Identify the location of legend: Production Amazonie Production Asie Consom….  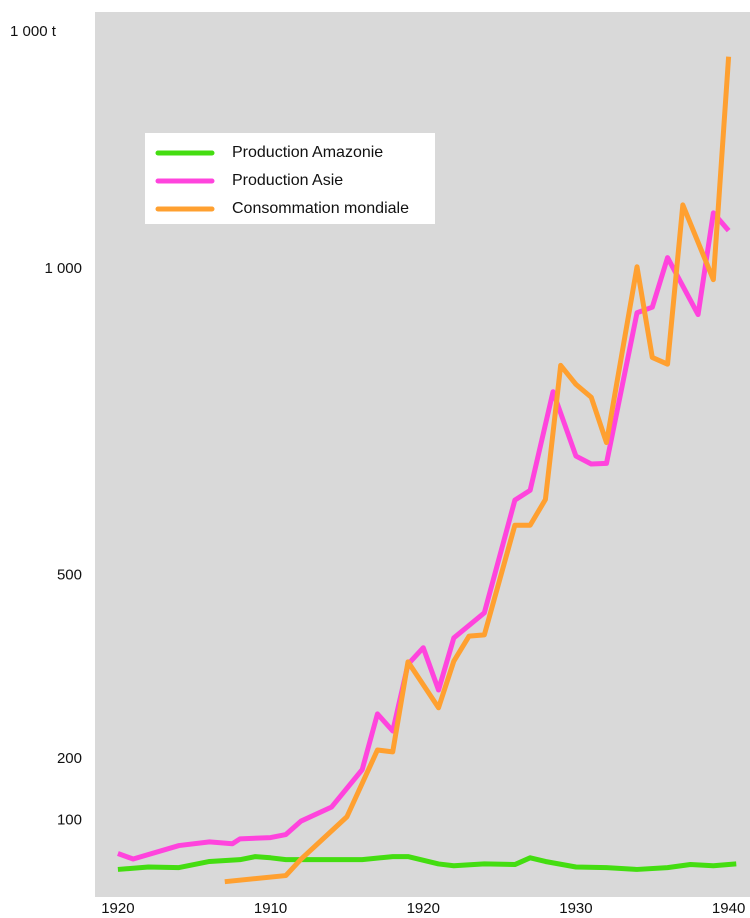
(290, 178).